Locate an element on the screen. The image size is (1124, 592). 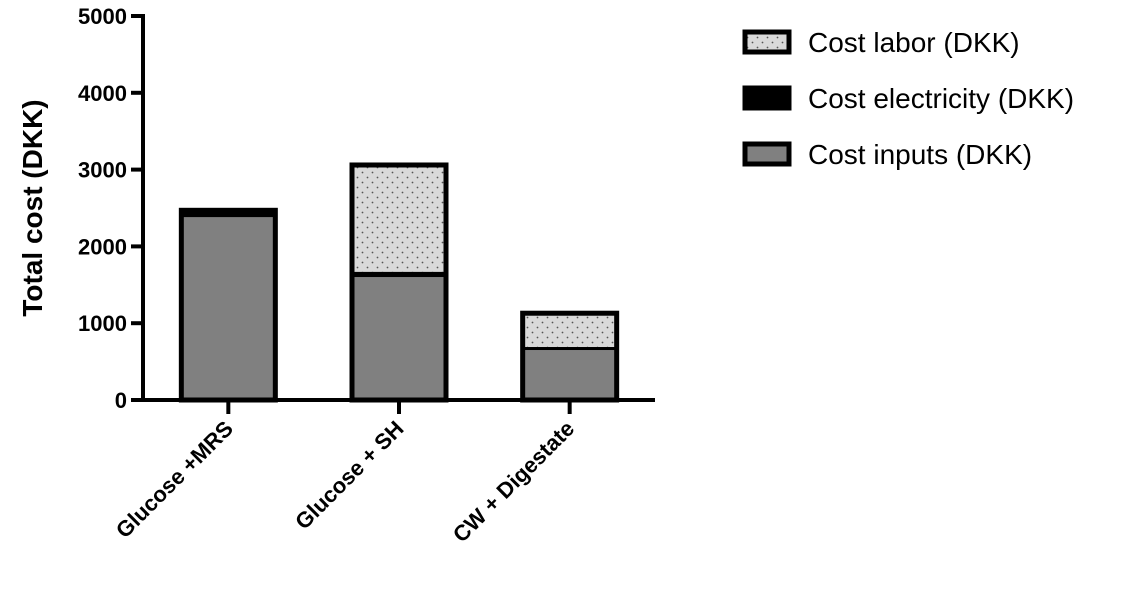
legend-label: Cost inputs (DKK) is located at coordinates (920, 154).